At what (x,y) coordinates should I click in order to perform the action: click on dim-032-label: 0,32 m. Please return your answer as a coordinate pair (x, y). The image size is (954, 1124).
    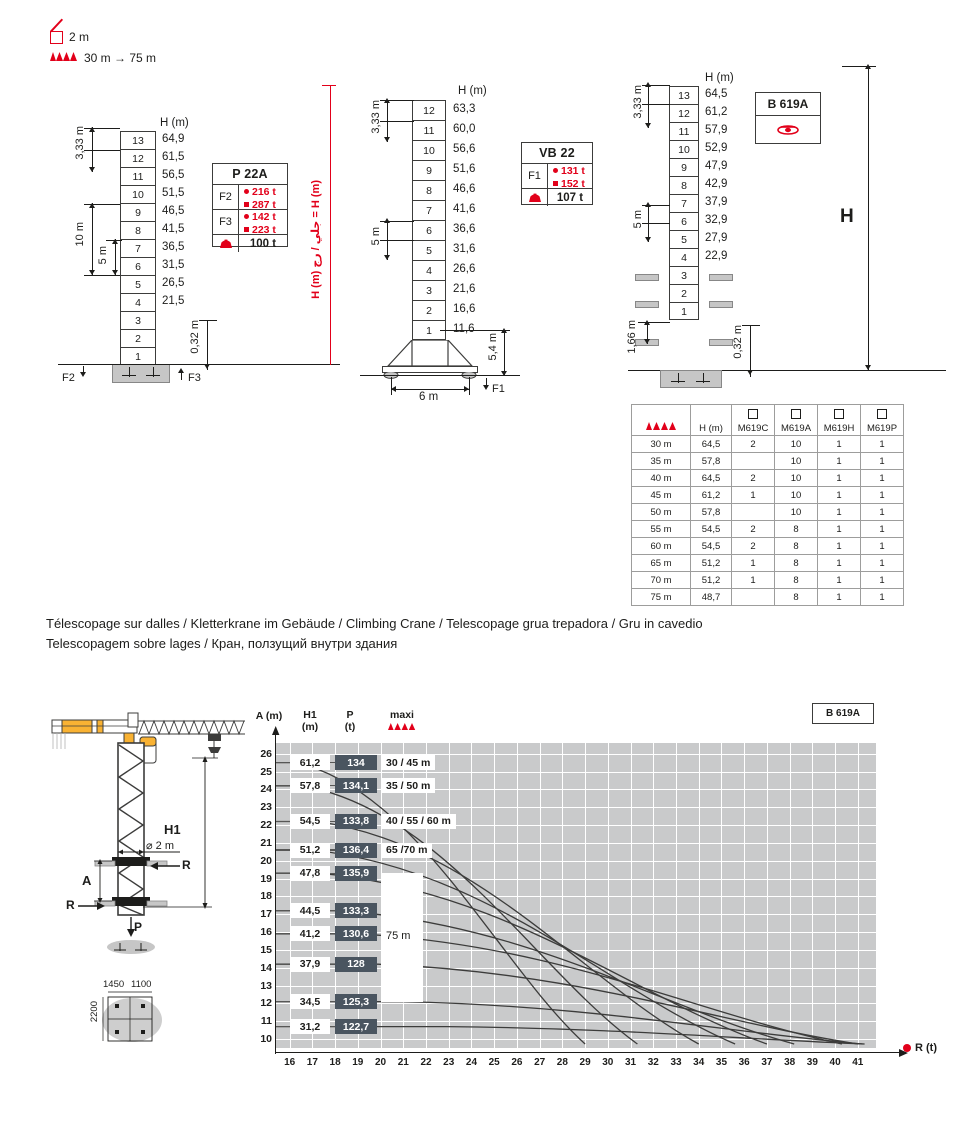
    Looking at the image, I should click on (195, 337).